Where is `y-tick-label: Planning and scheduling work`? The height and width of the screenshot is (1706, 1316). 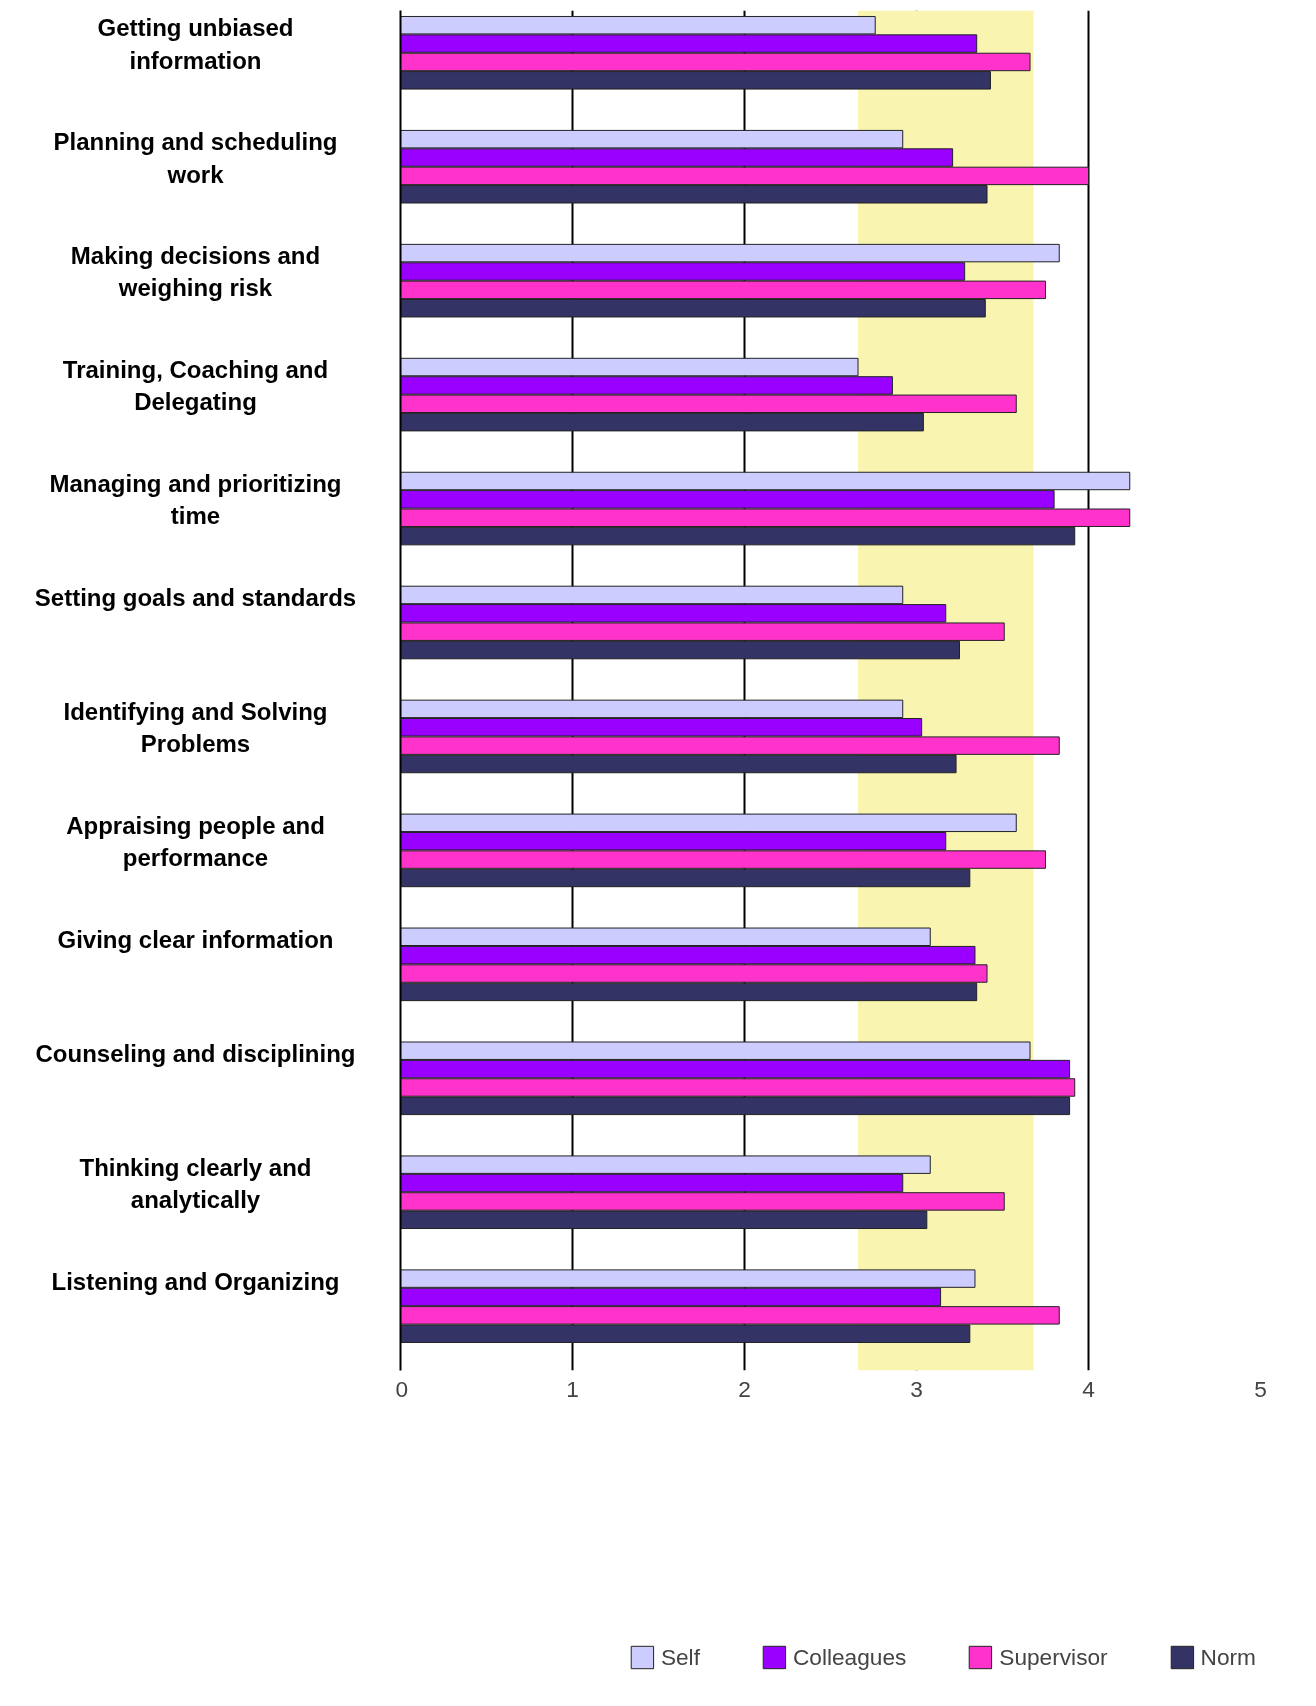 y-tick-label: Planning and scheduling work is located at coordinates (195, 158).